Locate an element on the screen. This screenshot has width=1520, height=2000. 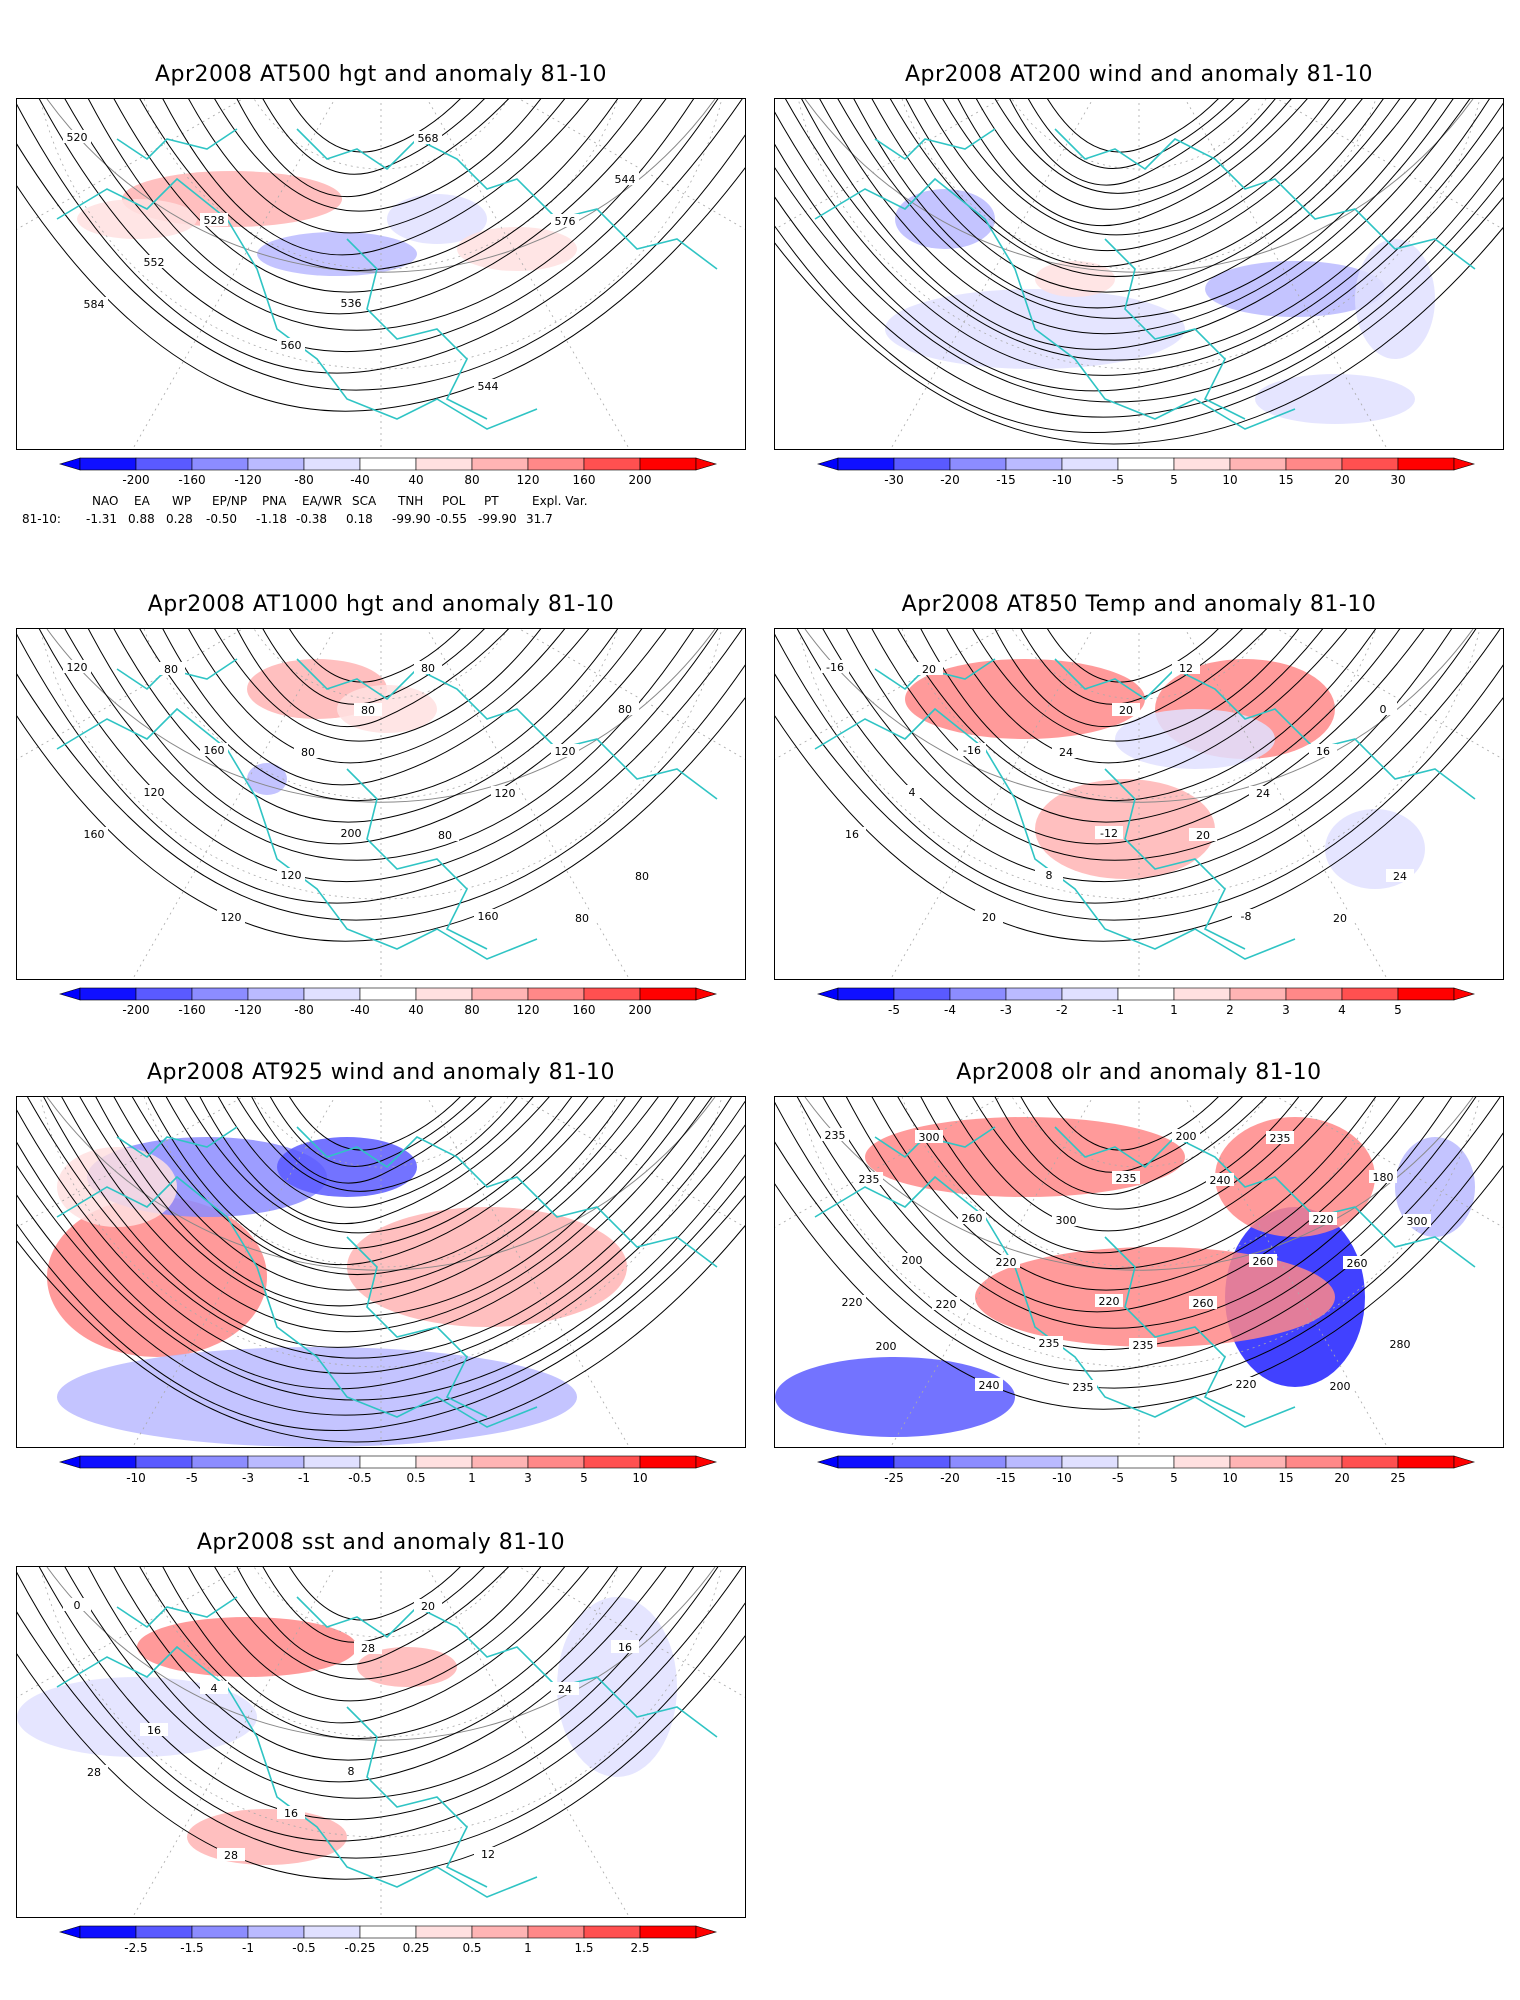
contour-label: 16 is located at coordinates (625, 1647).